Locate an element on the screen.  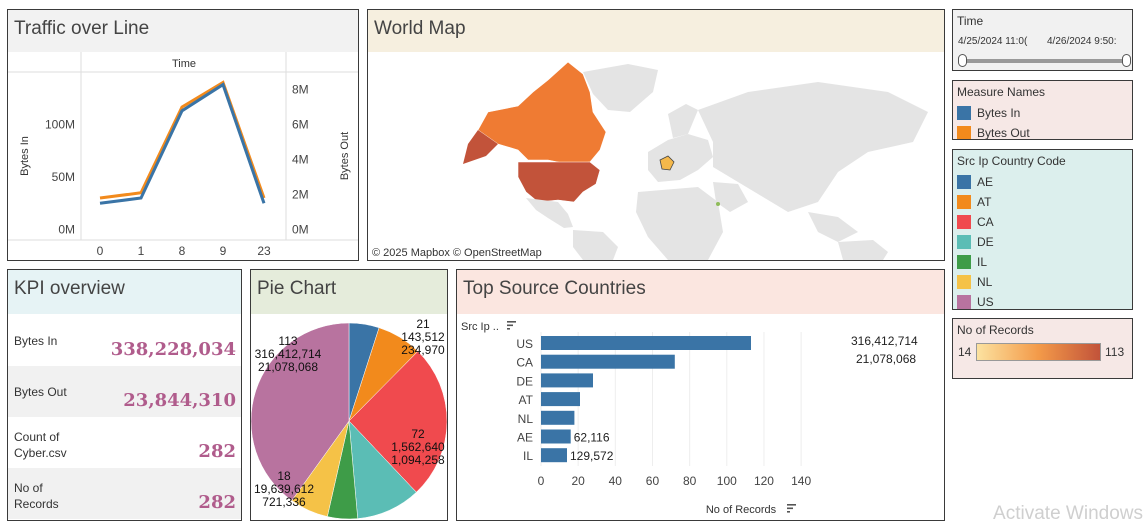
kpi-row-records: No of Records 282 is located at coordinates (124, 493).